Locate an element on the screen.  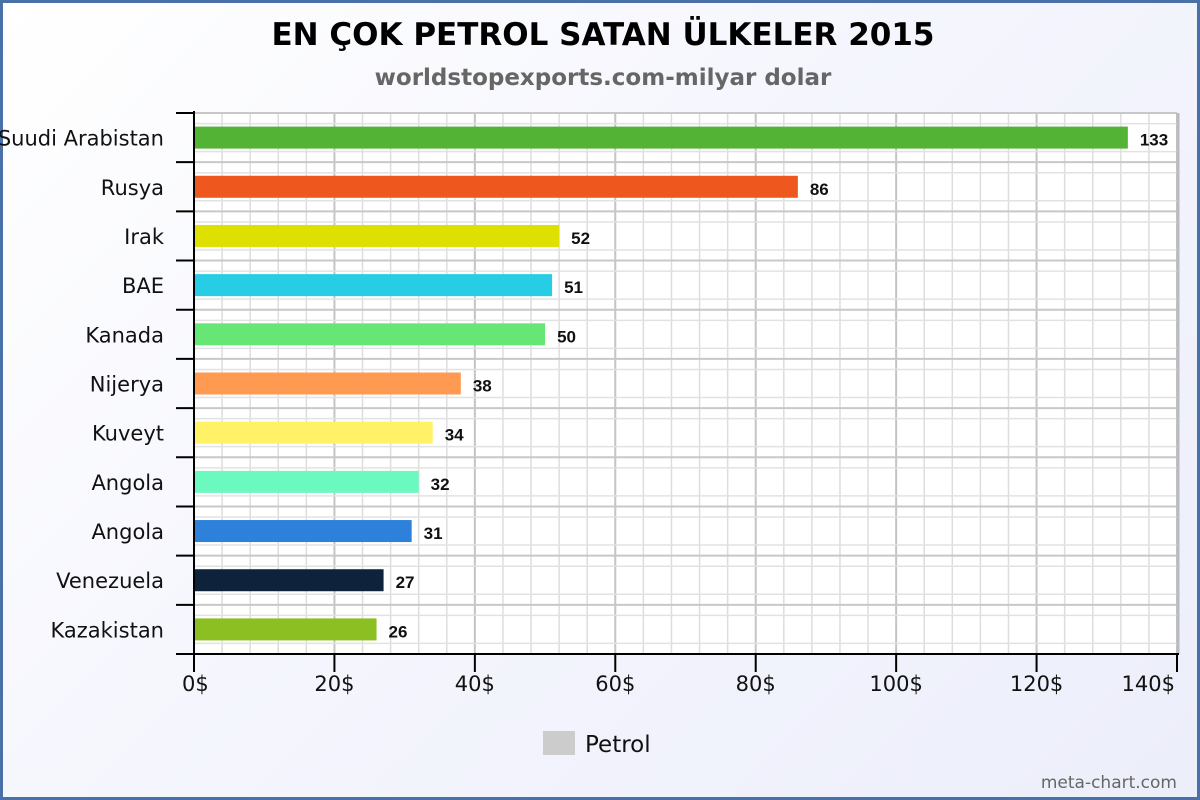
data-label: 52 is located at coordinates (580, 238).